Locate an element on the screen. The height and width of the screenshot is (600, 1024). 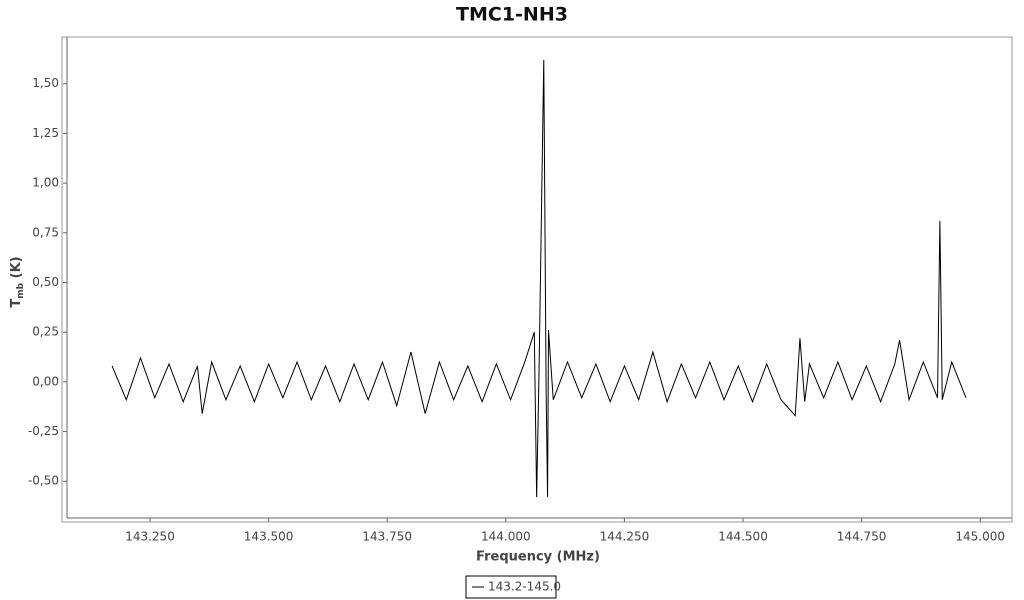
x-tick-label: 144.000 is located at coordinates (506, 537).